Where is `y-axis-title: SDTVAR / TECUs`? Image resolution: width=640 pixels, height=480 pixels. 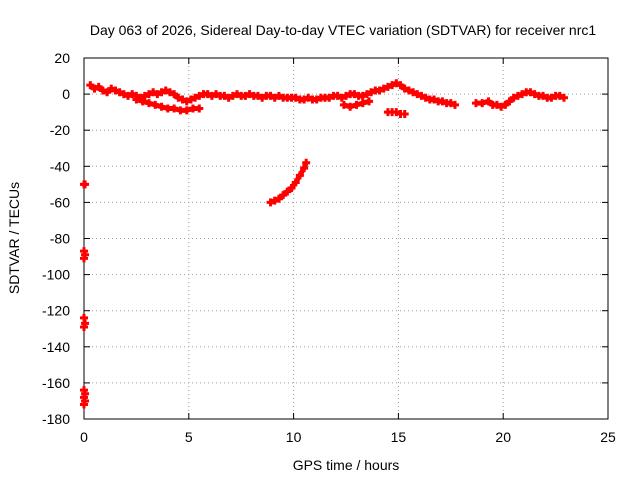
y-axis-title: SDTVAR / TECUs is located at coordinates (14, 238).